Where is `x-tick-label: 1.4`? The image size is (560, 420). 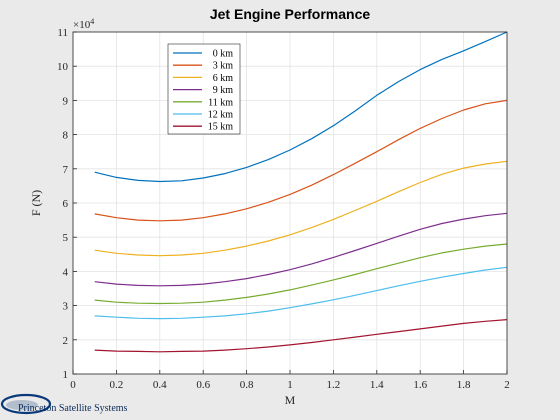 x-tick-label: 1.4 is located at coordinates (377, 385).